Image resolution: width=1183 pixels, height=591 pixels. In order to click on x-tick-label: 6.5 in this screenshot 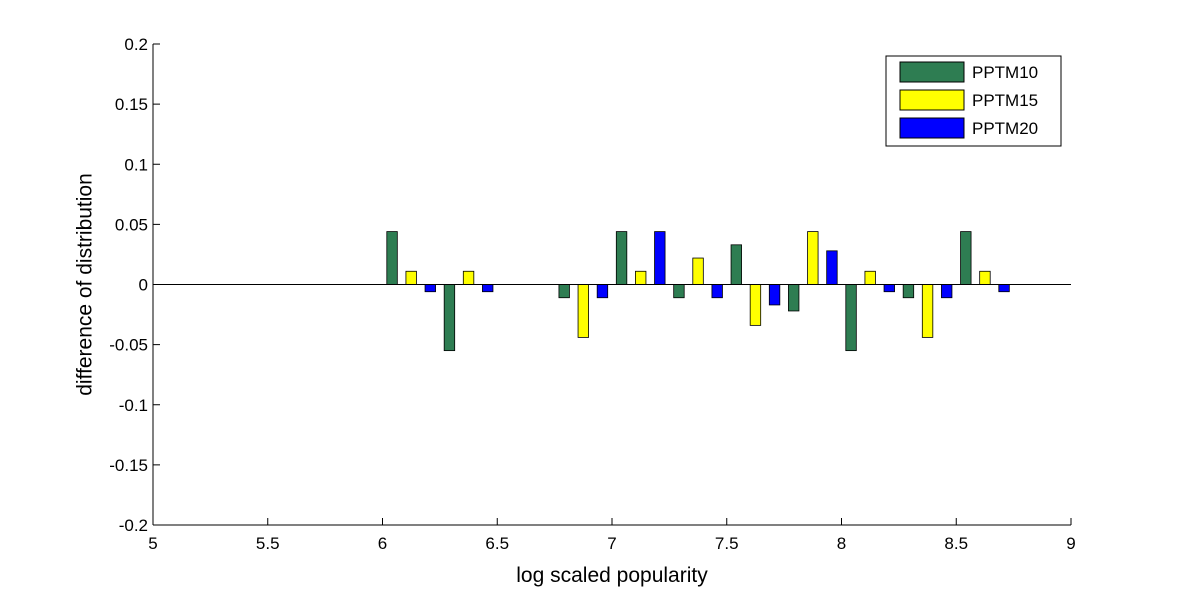, I will do `click(497, 543)`.